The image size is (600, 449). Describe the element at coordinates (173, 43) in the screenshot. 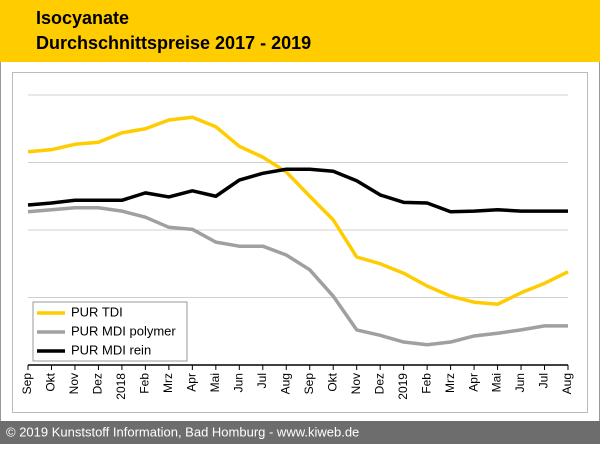

I see `chart-subtitle: Durchschnittspreise 2017 - 2019` at that location.